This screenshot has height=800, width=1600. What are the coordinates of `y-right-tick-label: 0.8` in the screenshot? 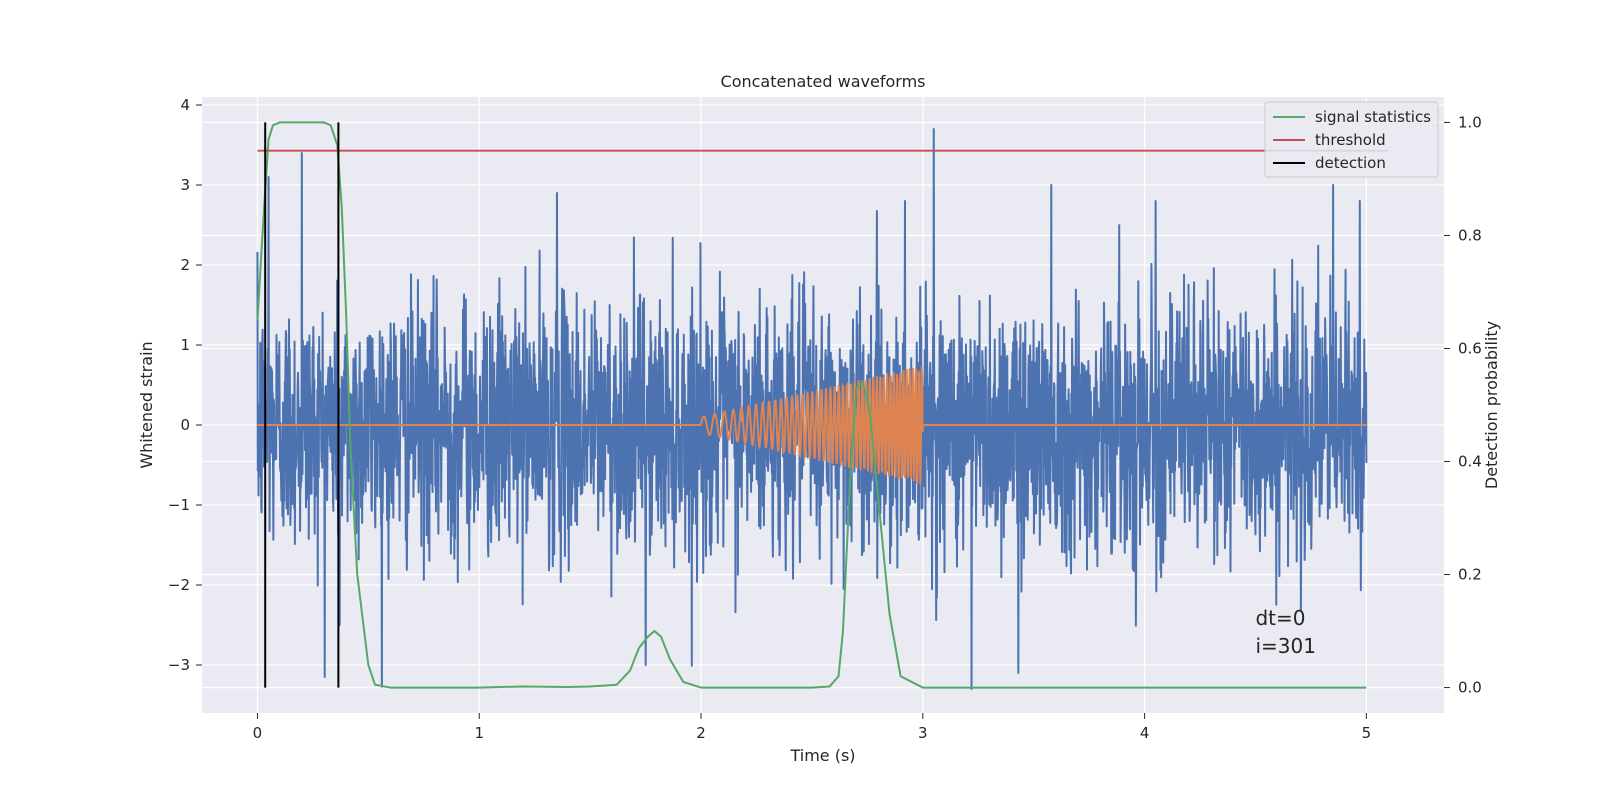 It's located at (1470, 235).